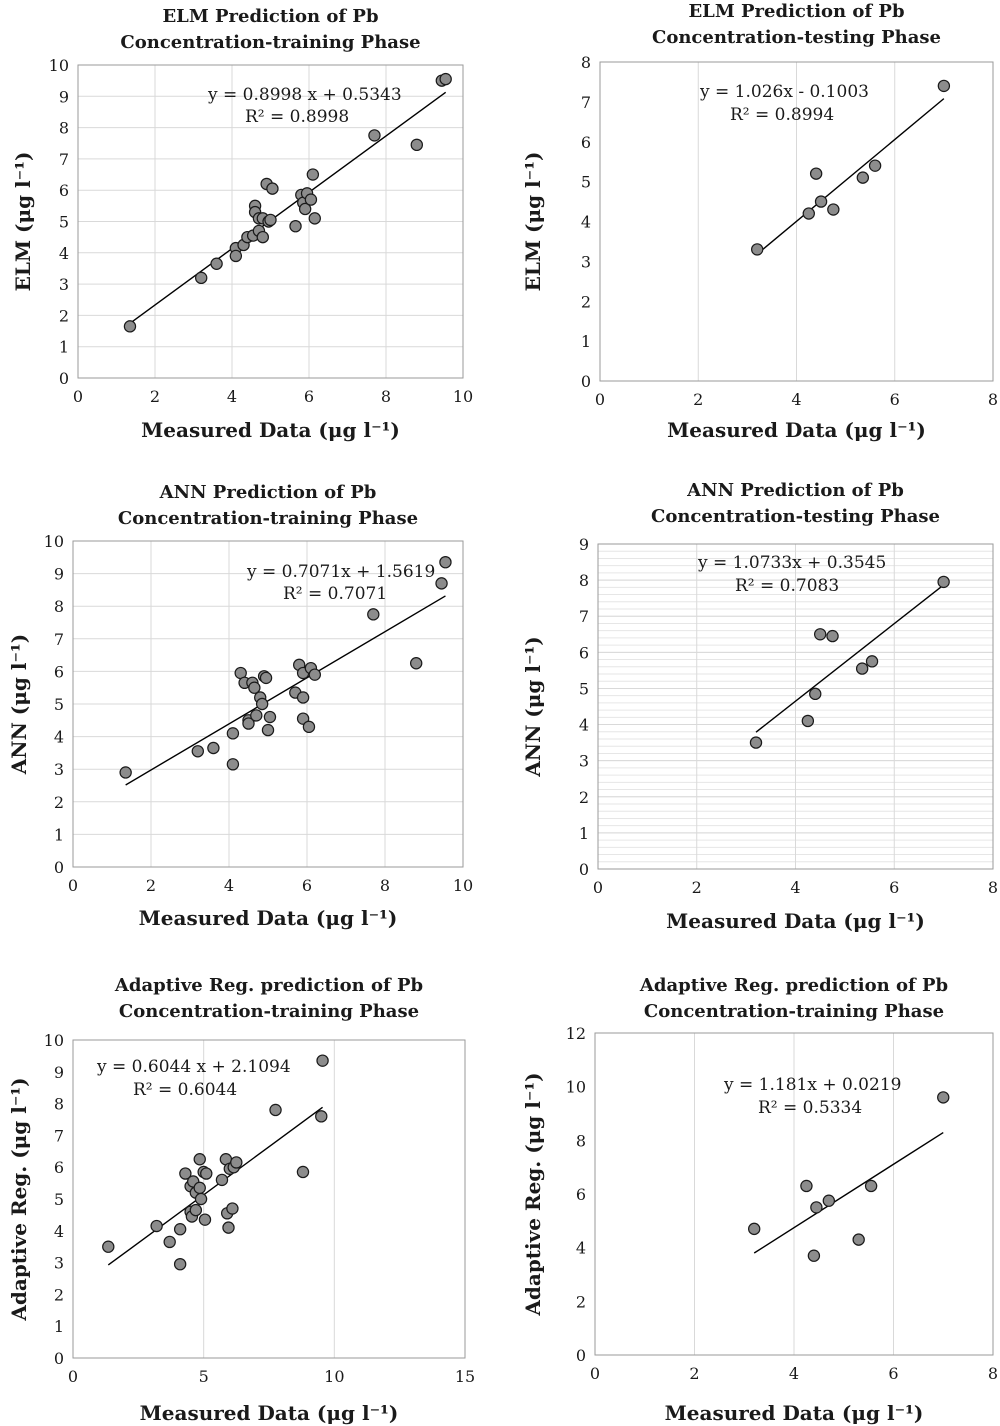 The width and height of the screenshot is (1000, 1426). I want to click on y-tick-label: 0, so click(581, 1355).